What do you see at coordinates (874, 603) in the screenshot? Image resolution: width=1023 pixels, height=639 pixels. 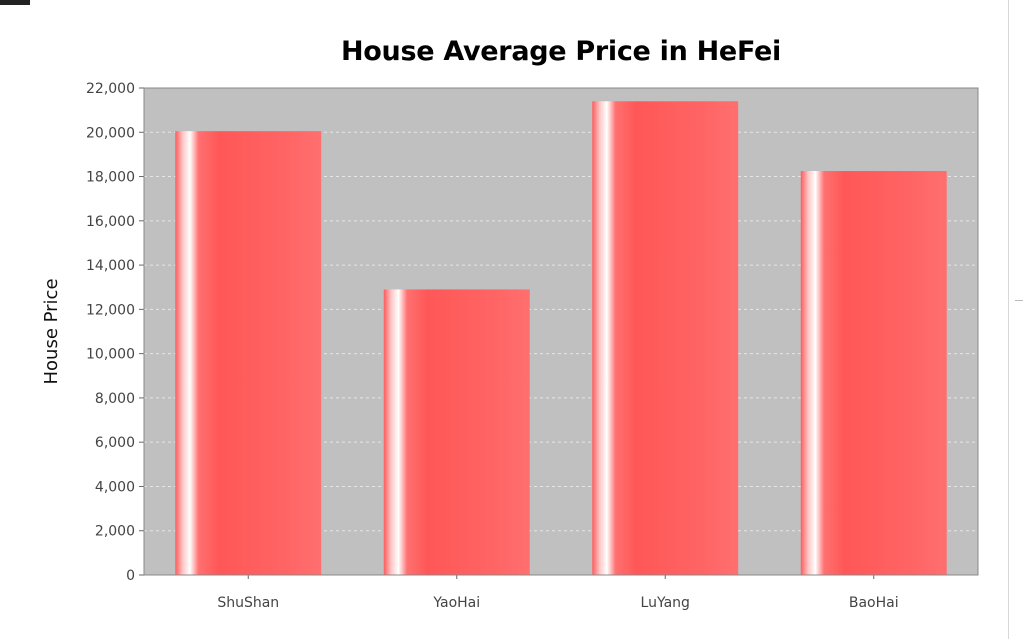 I see `x-tick-label: BaoHai` at bounding box center [874, 603].